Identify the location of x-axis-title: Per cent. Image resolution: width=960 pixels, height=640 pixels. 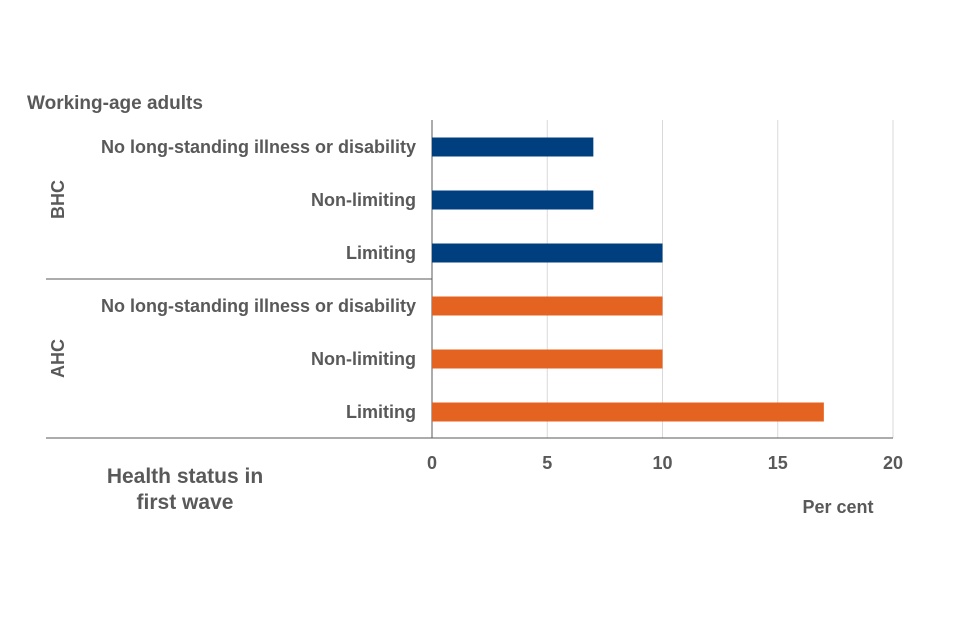
(837, 507).